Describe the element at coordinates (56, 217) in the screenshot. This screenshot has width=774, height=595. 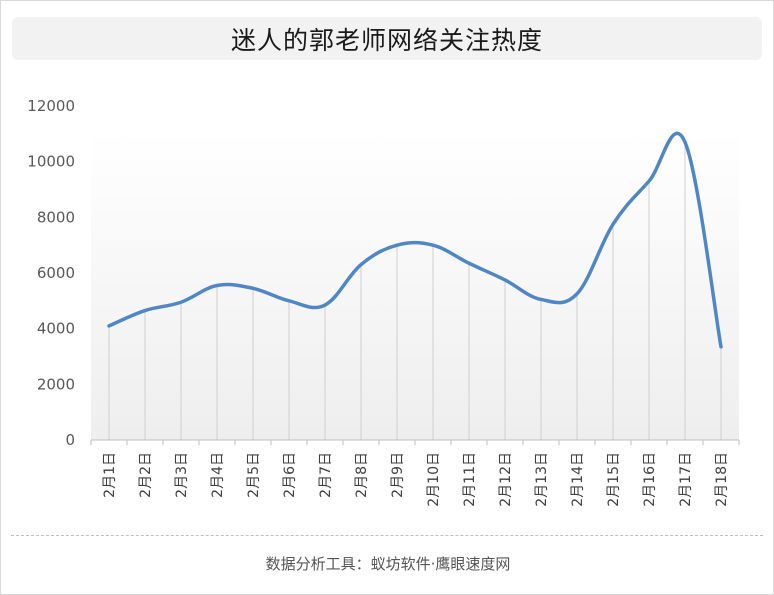
I see `y-tick-label: 8000` at that location.